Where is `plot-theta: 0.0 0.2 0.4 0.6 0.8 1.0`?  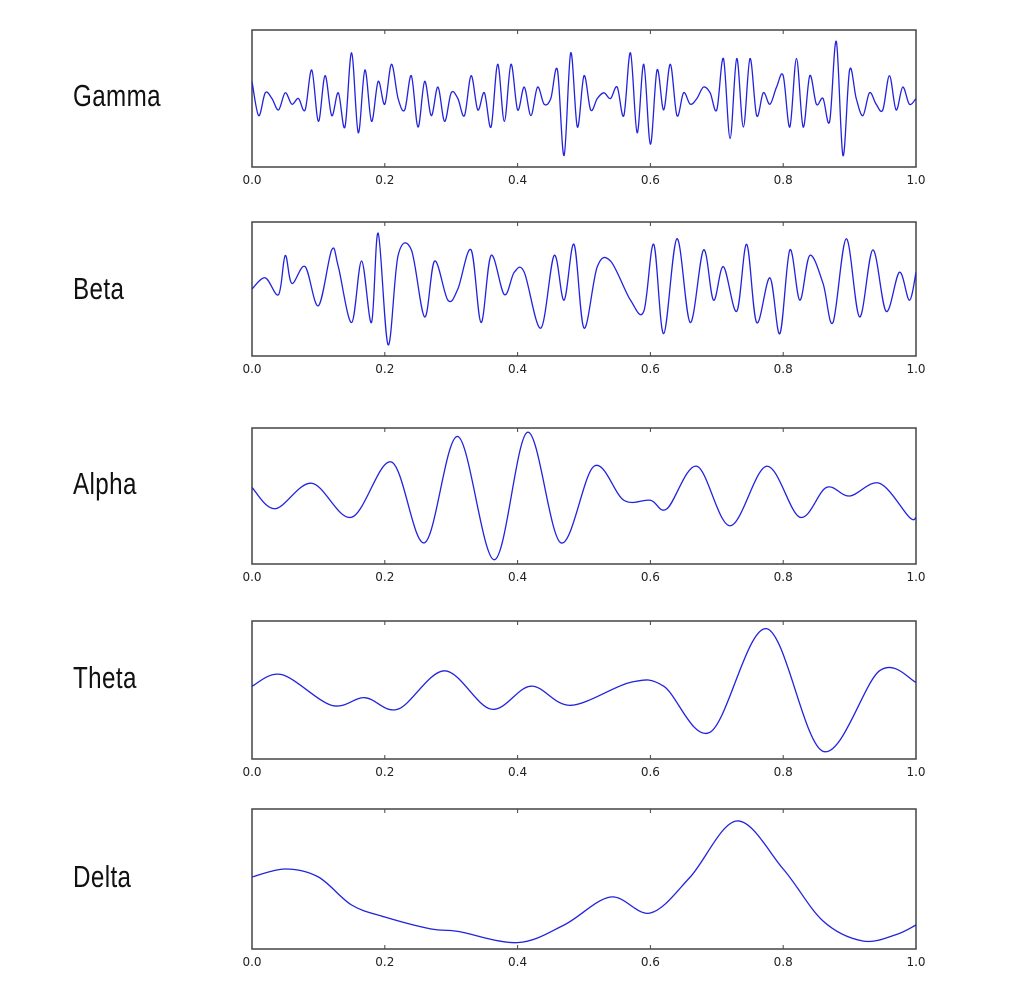 plot-theta: 0.0 0.2 0.4 0.6 0.8 1.0 is located at coordinates (584, 700).